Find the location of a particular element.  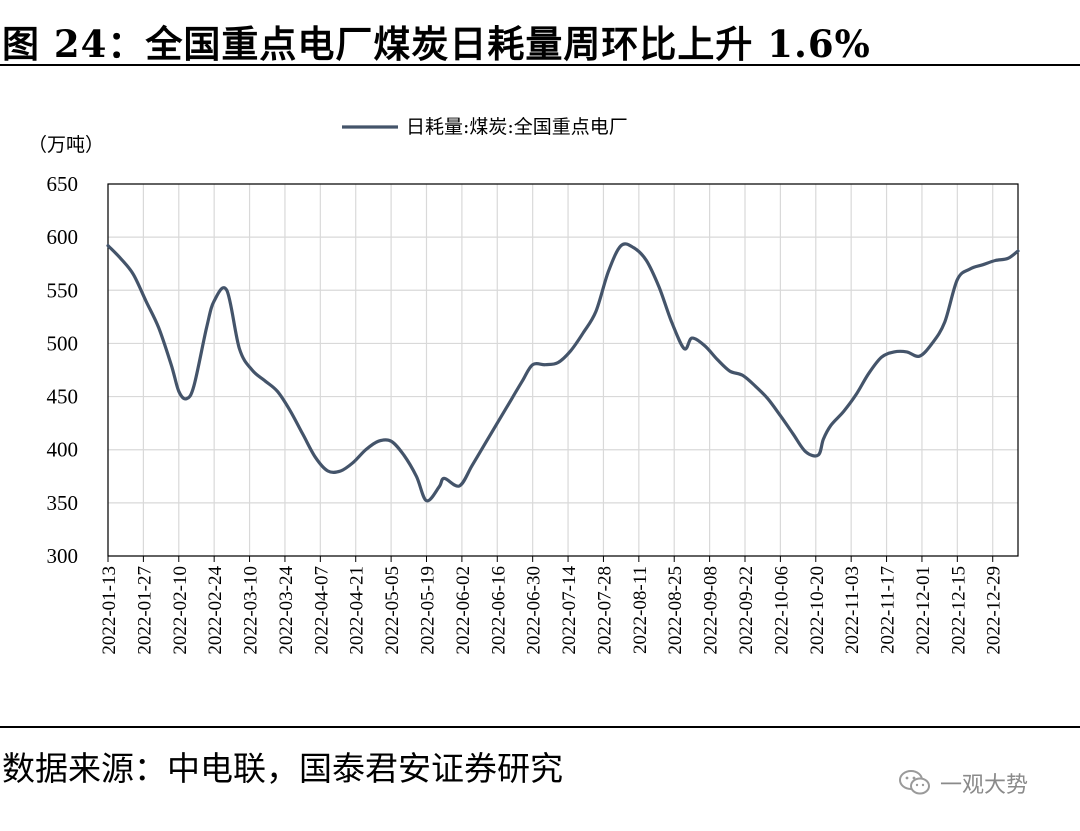

source-divider is located at coordinates (540, 727).